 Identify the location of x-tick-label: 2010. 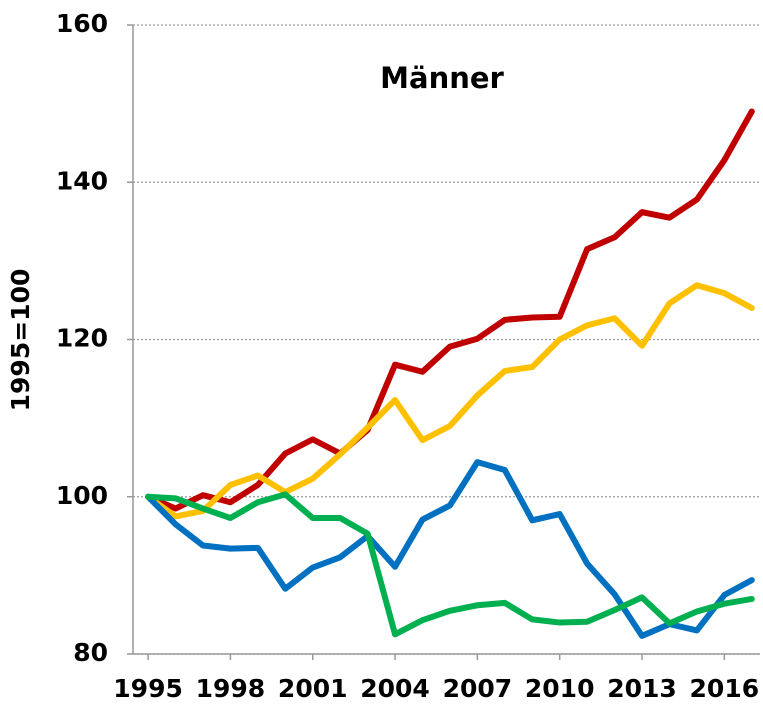
(560, 688).